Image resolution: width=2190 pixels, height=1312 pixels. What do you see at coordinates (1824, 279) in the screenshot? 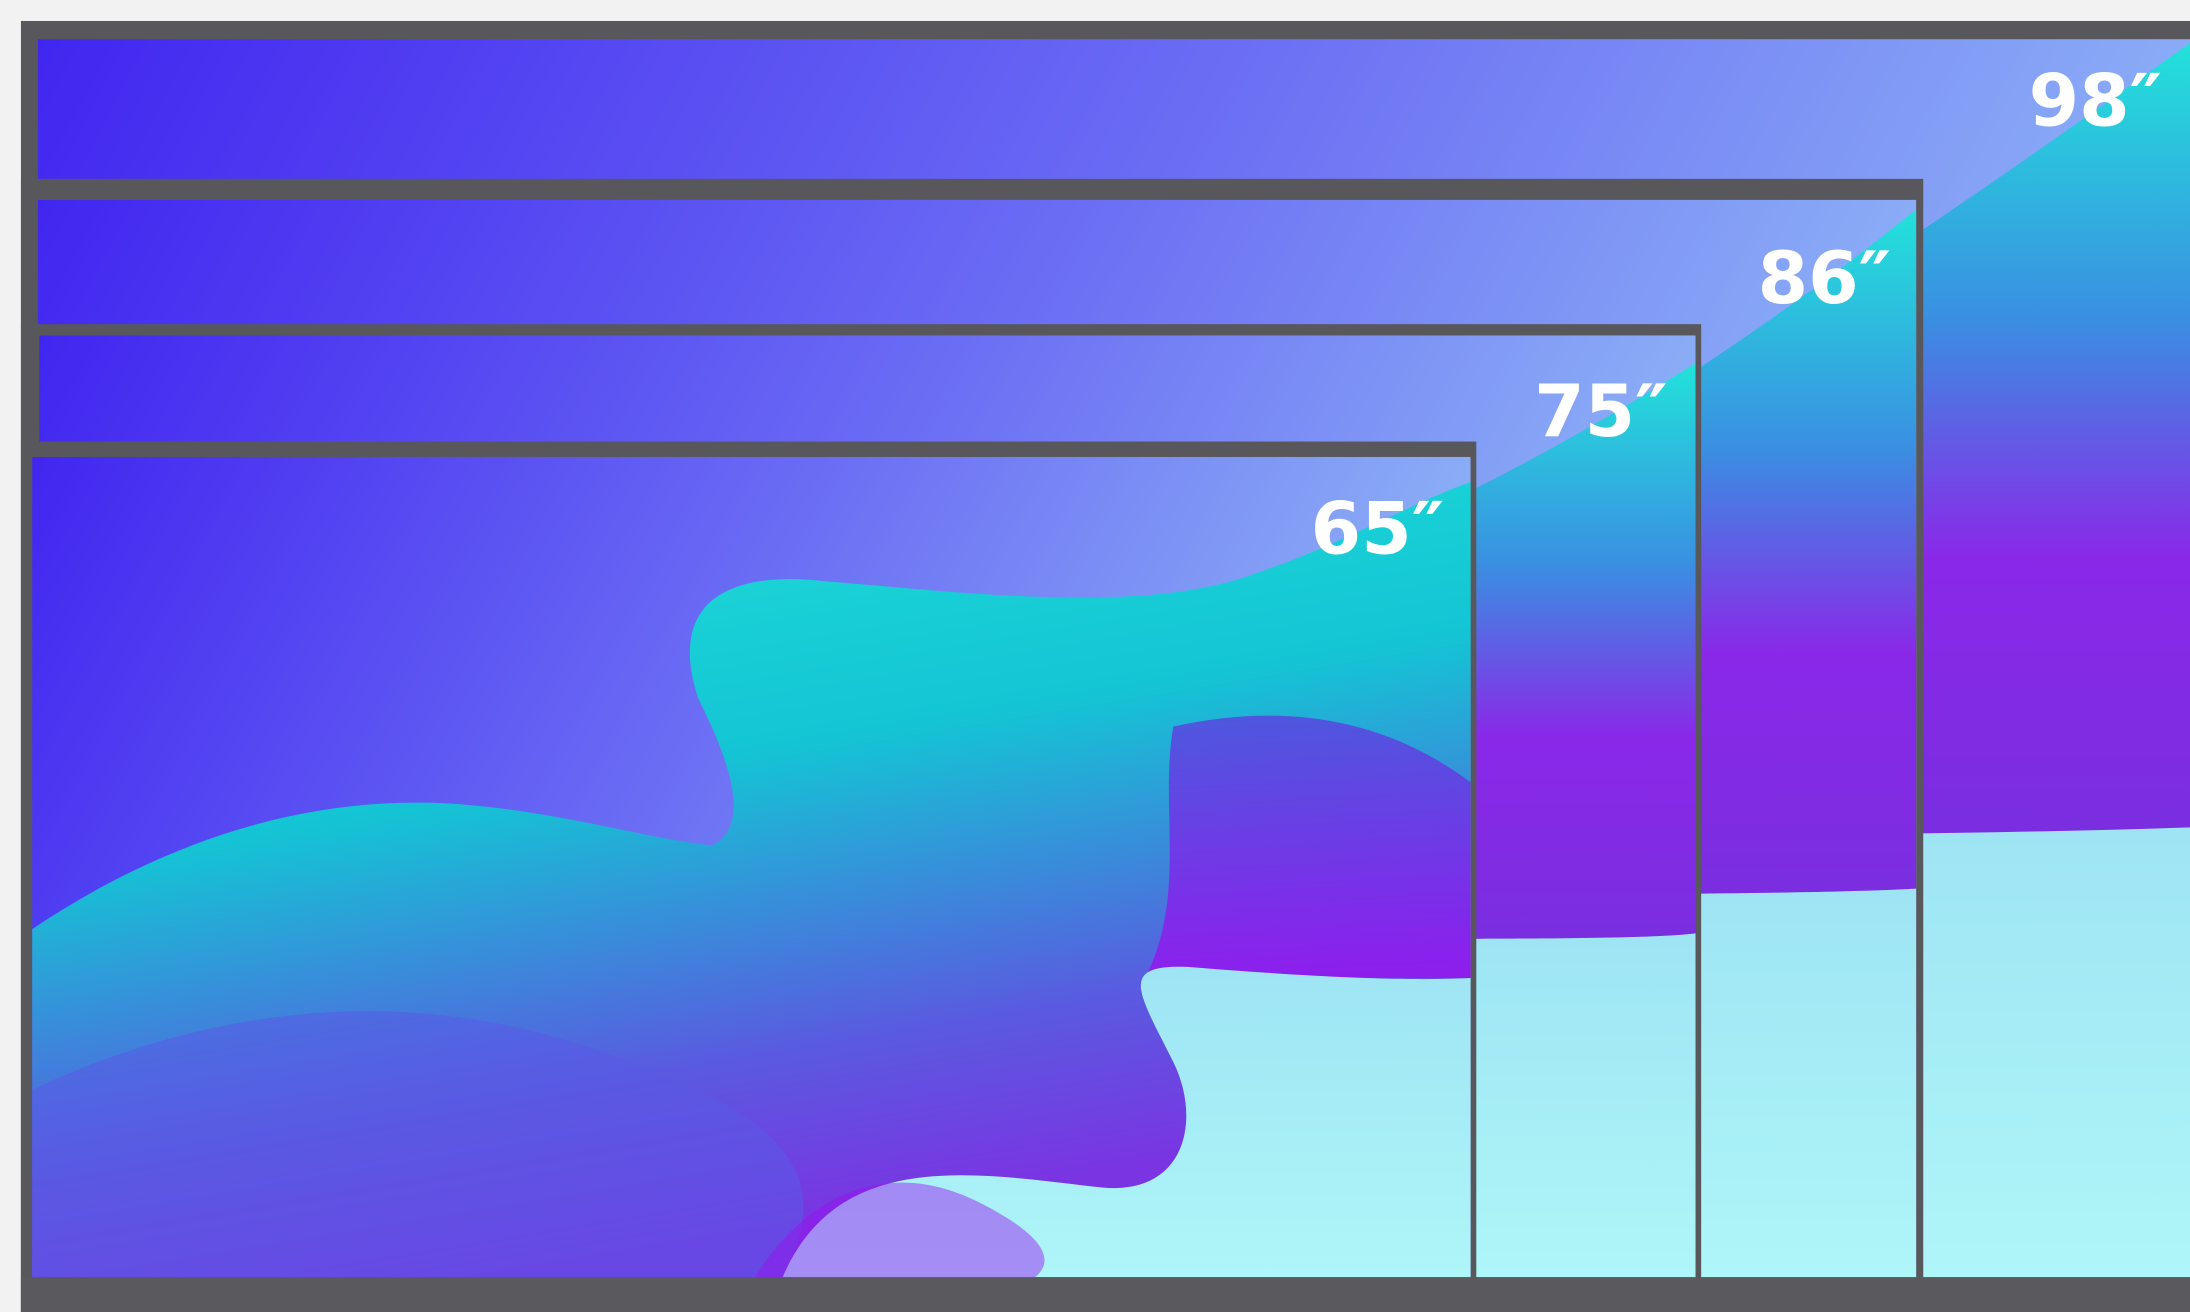
I see `size-label: 86″` at bounding box center [1824, 279].